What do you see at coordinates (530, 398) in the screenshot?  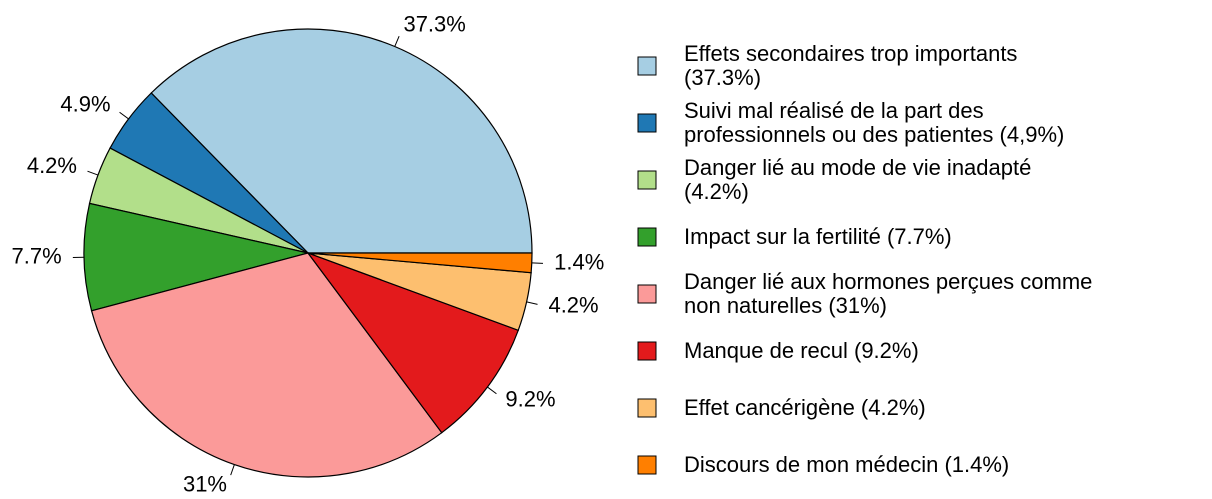 I see `data-label: 9.2%` at bounding box center [530, 398].